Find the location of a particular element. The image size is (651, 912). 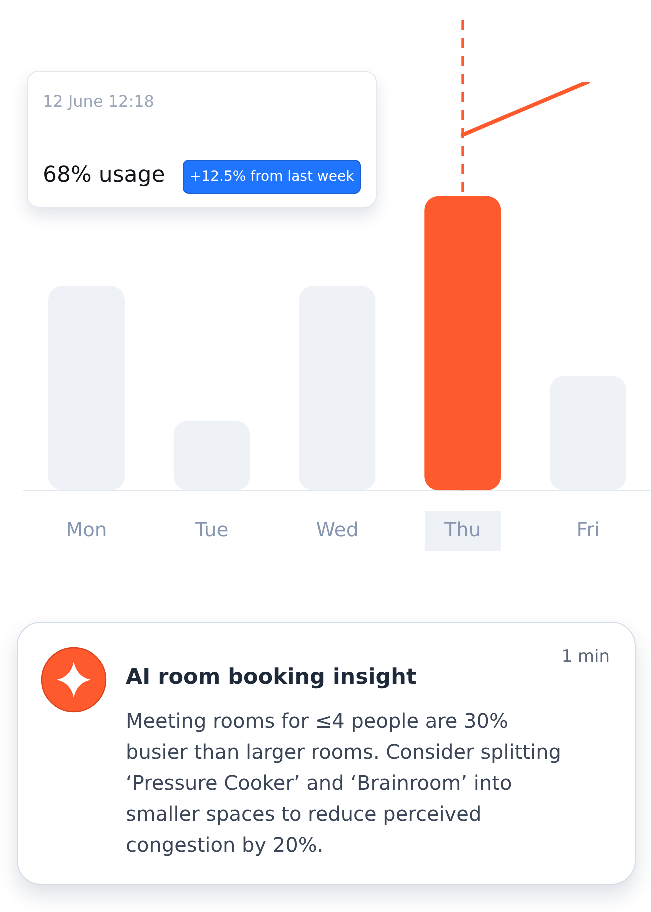

x-tick-label: Fri is located at coordinates (588, 530).